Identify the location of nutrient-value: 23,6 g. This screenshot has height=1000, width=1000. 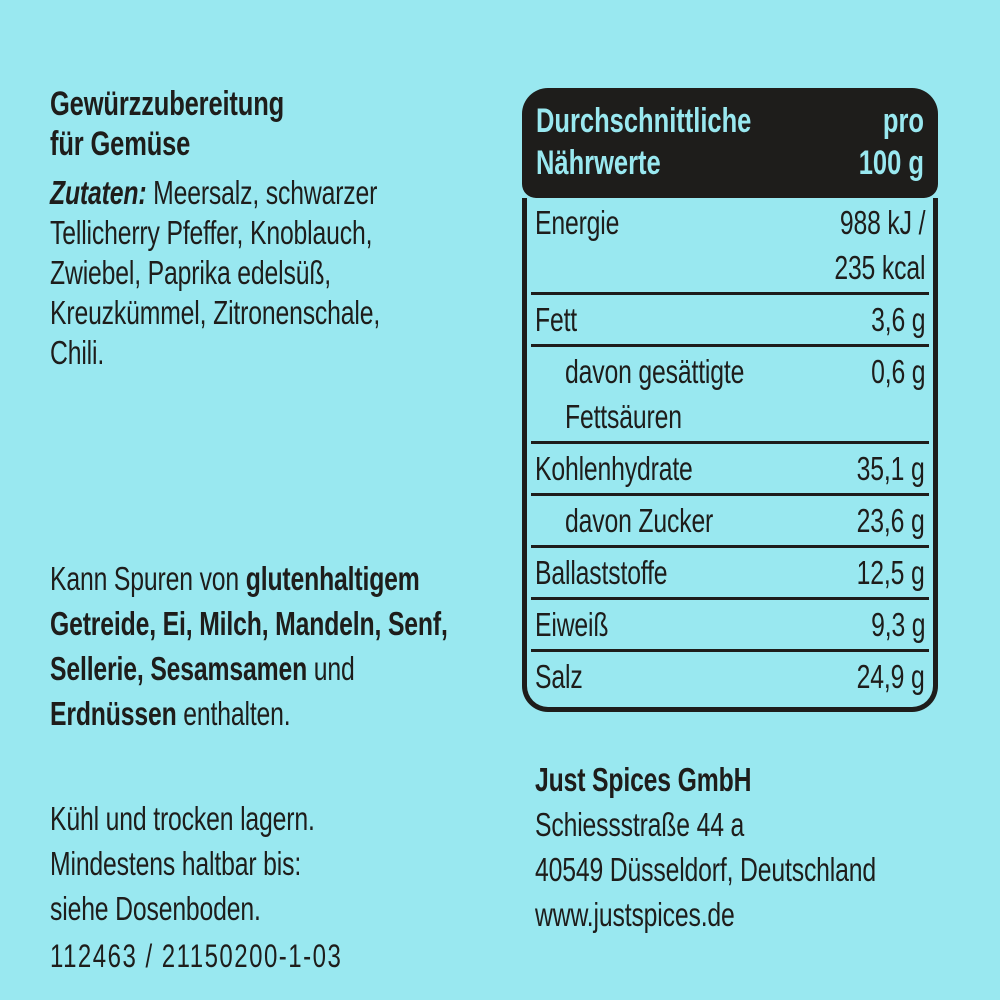
(891, 520).